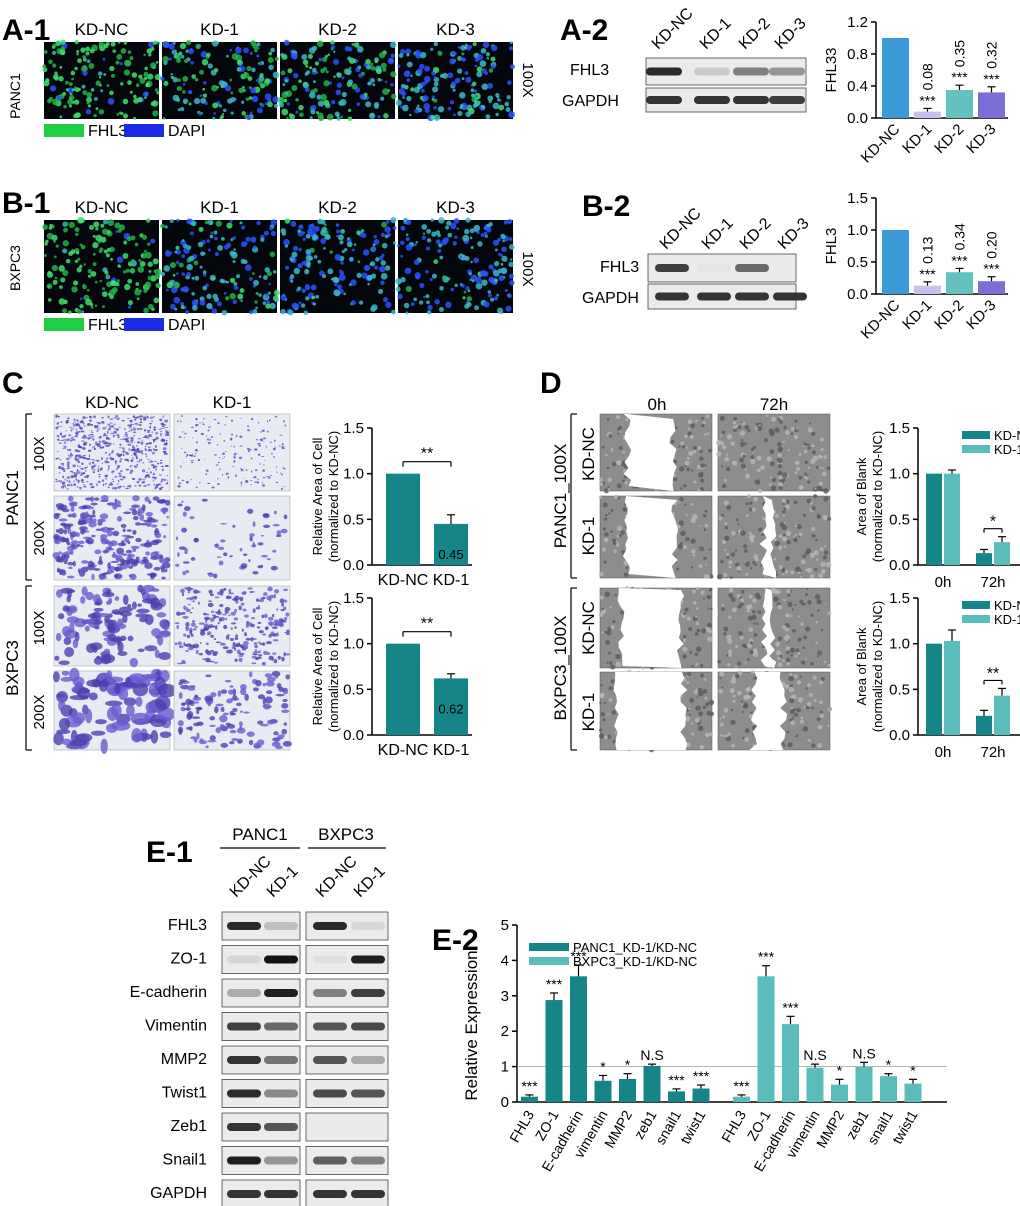 This screenshot has width=1020, height=1206. Describe the element at coordinates (877, 666) in the screenshot. I see `chart-d-bxpc3-ylabel-2: (normalized to KD-NC)` at that location.